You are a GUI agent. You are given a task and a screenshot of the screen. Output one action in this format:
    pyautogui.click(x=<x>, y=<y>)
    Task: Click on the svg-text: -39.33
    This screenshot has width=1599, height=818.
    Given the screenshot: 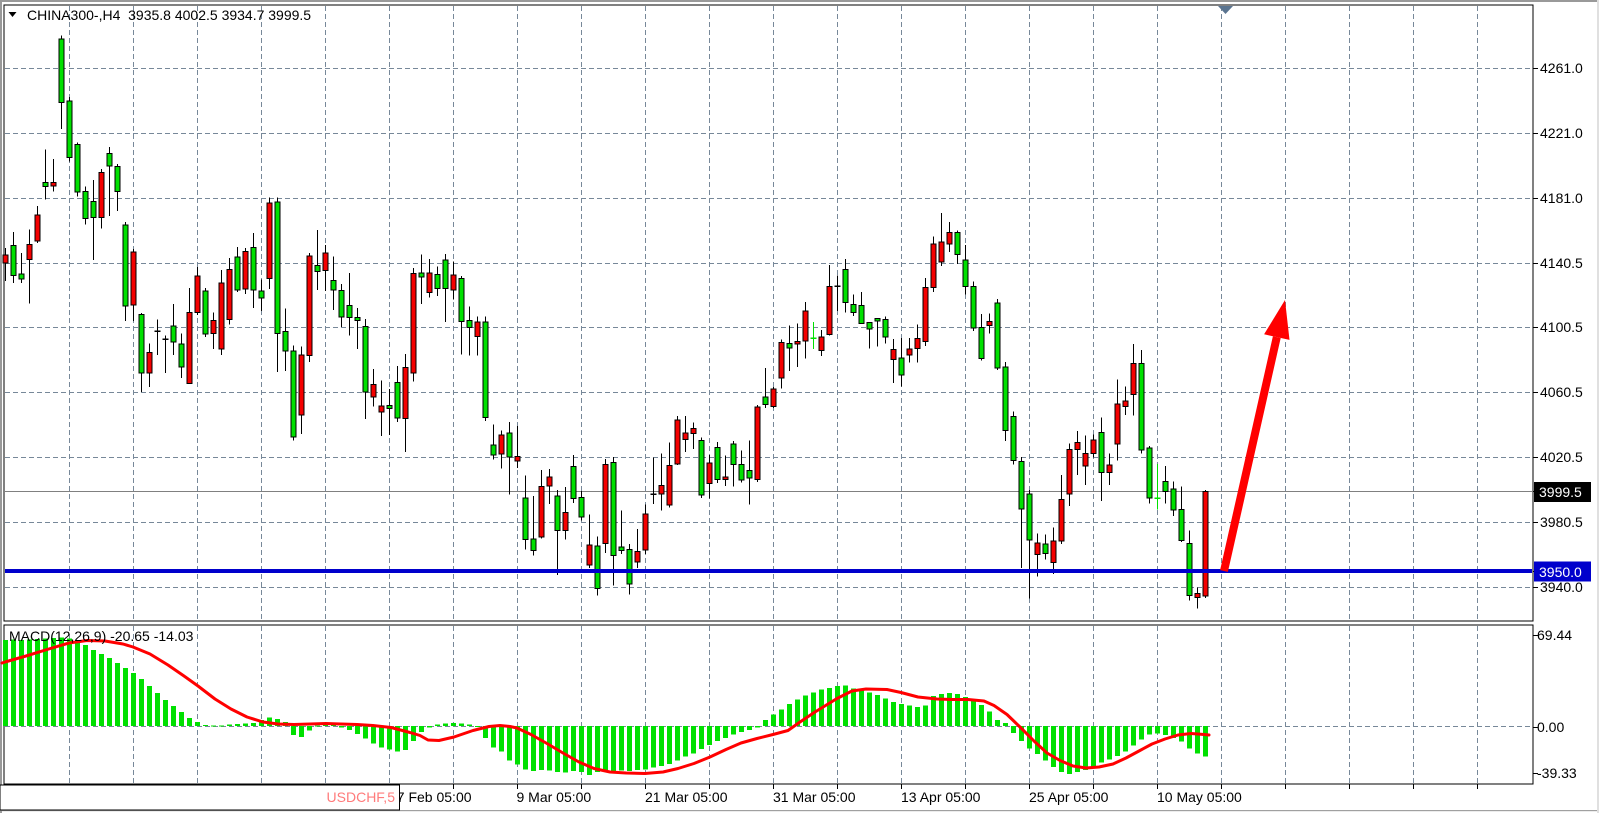 What is the action you would take?
    pyautogui.click(x=1557, y=773)
    